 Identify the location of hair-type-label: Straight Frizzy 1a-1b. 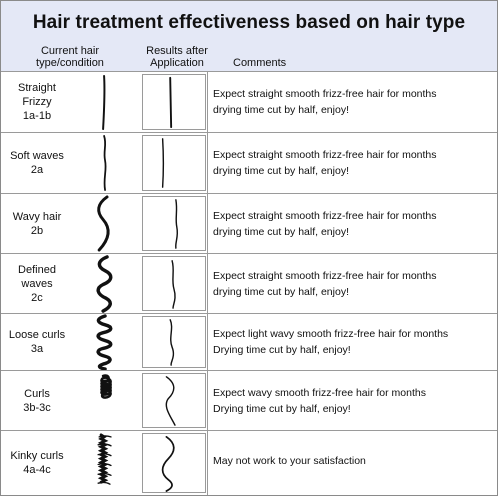
(37, 102).